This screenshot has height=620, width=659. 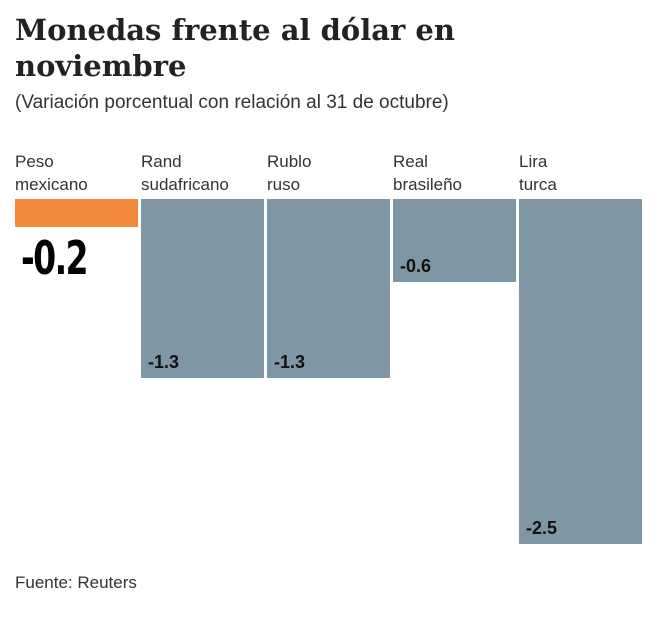 What do you see at coordinates (542, 528) in the screenshot?
I see `value-label: -2.5` at bounding box center [542, 528].